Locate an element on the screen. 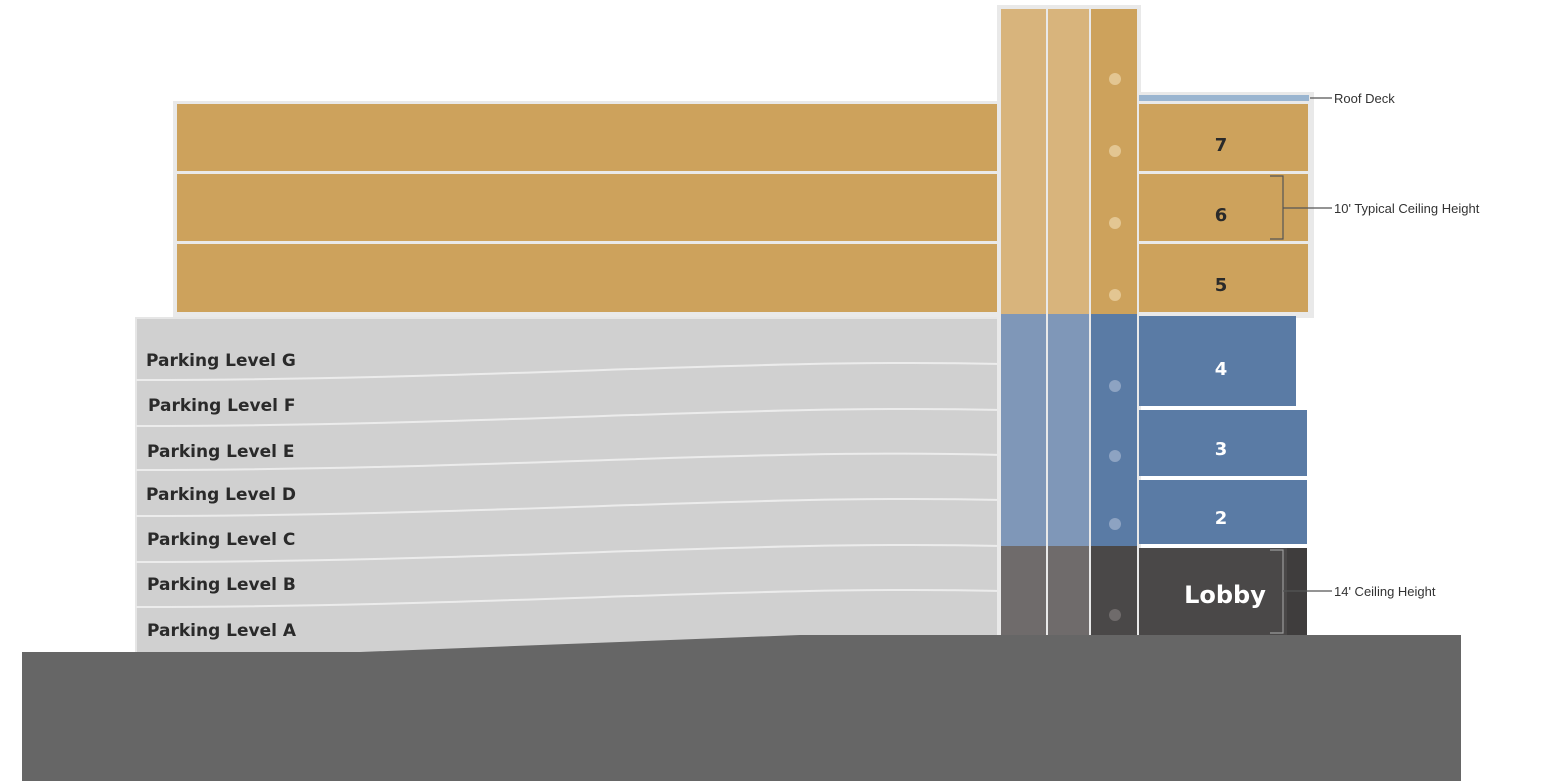  floor-number: 5 is located at coordinates (1221, 285).